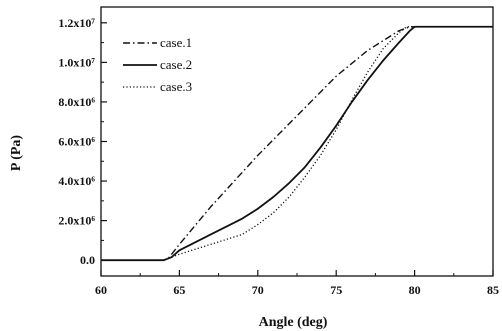 The image size is (502, 331). Describe the element at coordinates (157, 64) in the screenshot. I see `legend: case.1 case.2 case.3` at that location.